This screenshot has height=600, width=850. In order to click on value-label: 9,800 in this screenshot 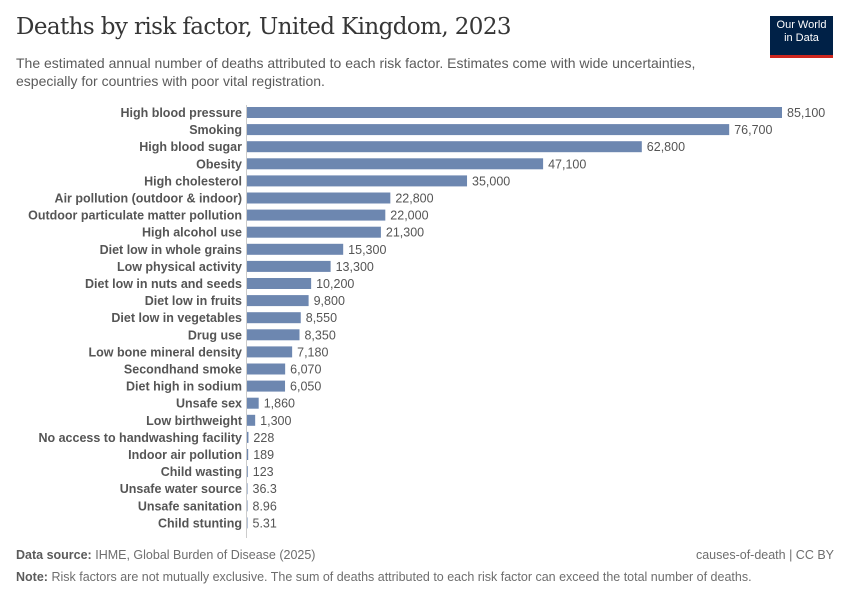, I will do `click(329, 301)`.